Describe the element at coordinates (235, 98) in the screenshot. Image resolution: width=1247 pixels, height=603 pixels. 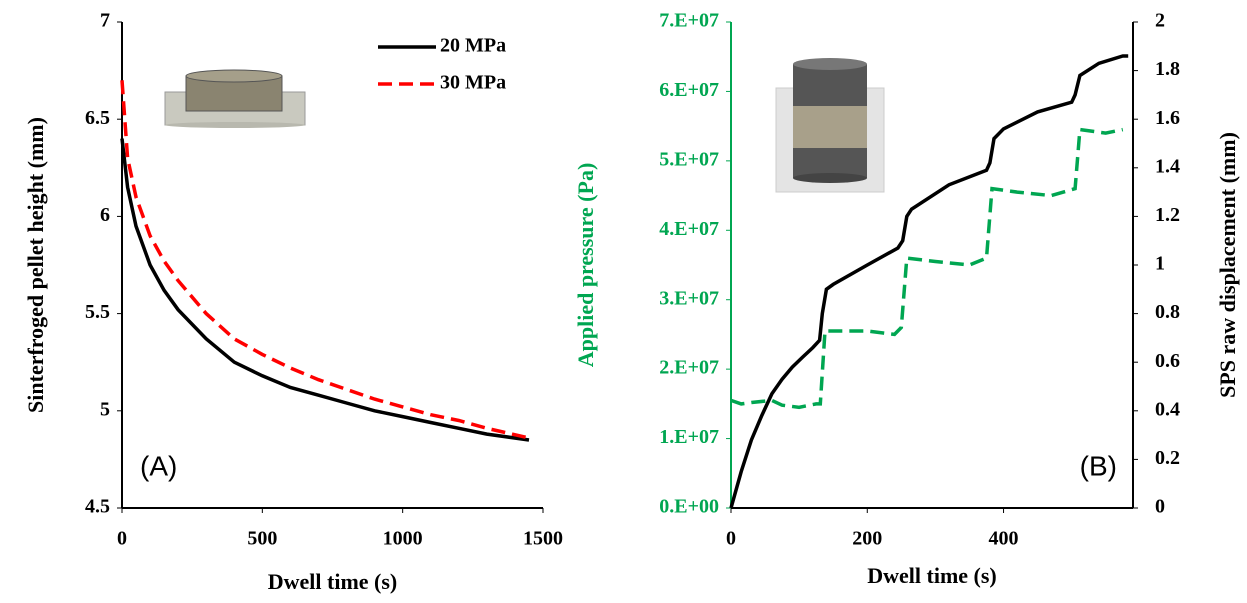
I see `pellet-icon` at that location.